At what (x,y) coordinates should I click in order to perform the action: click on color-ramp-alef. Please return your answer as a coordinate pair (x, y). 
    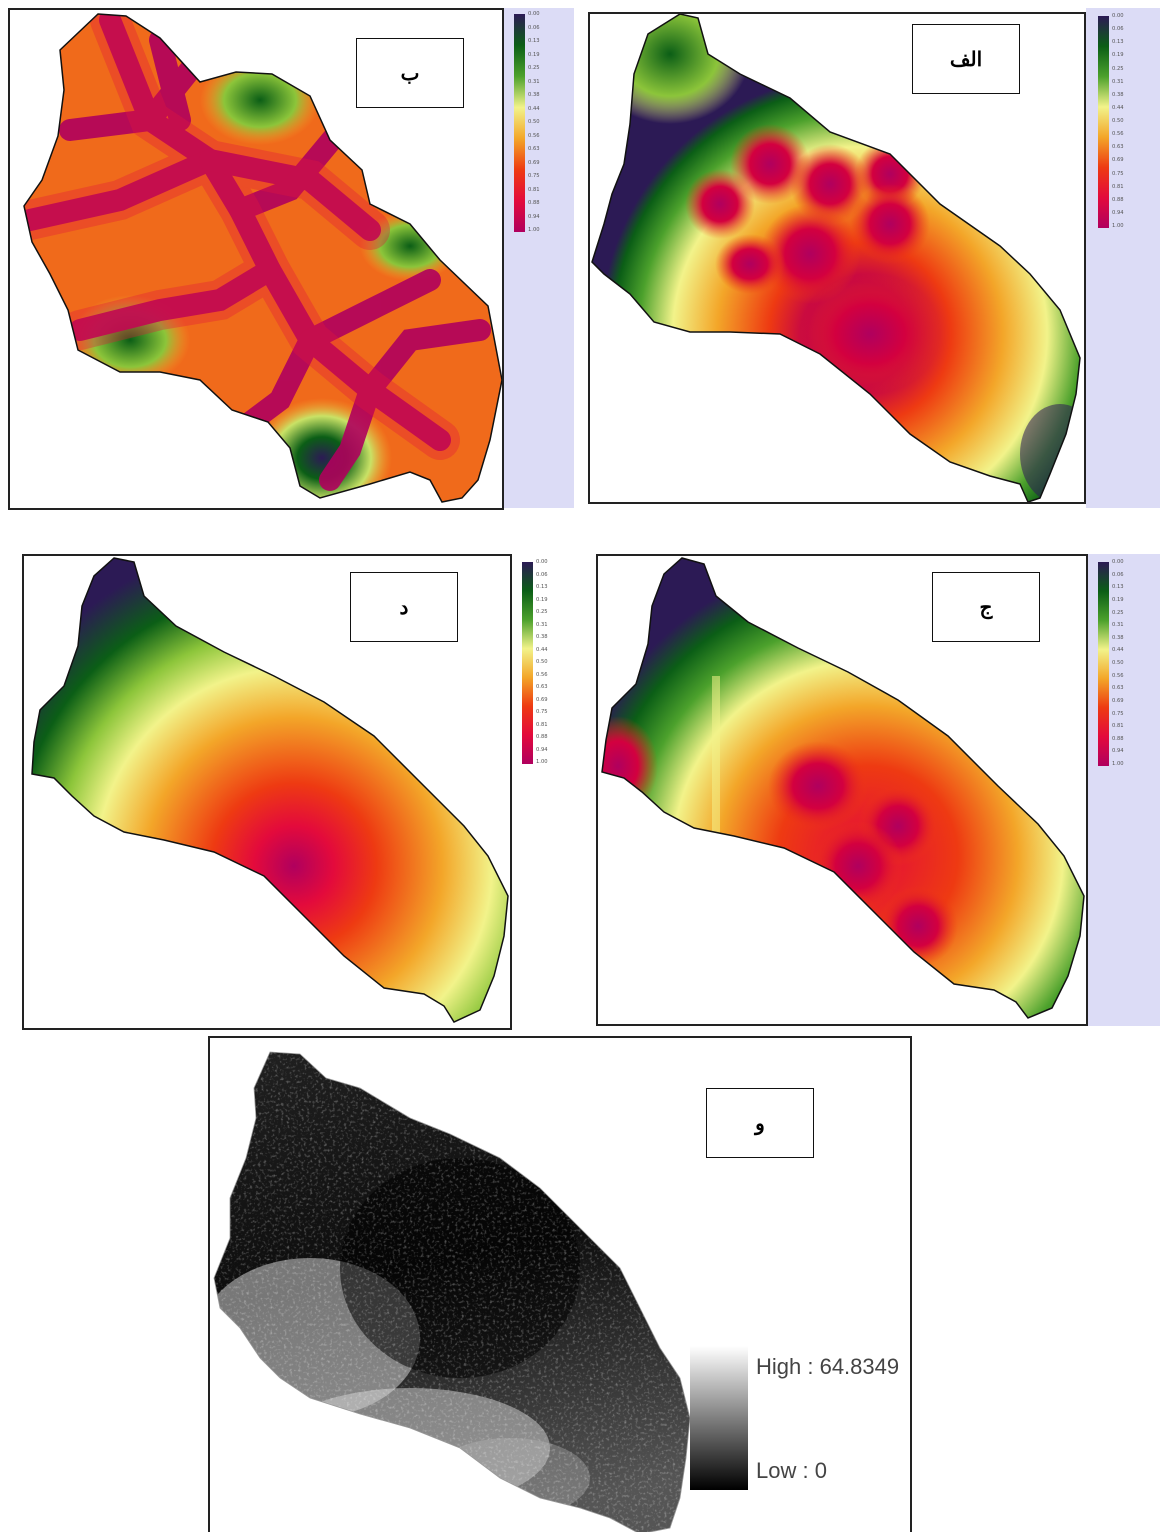
    Looking at the image, I should click on (1103, 122).